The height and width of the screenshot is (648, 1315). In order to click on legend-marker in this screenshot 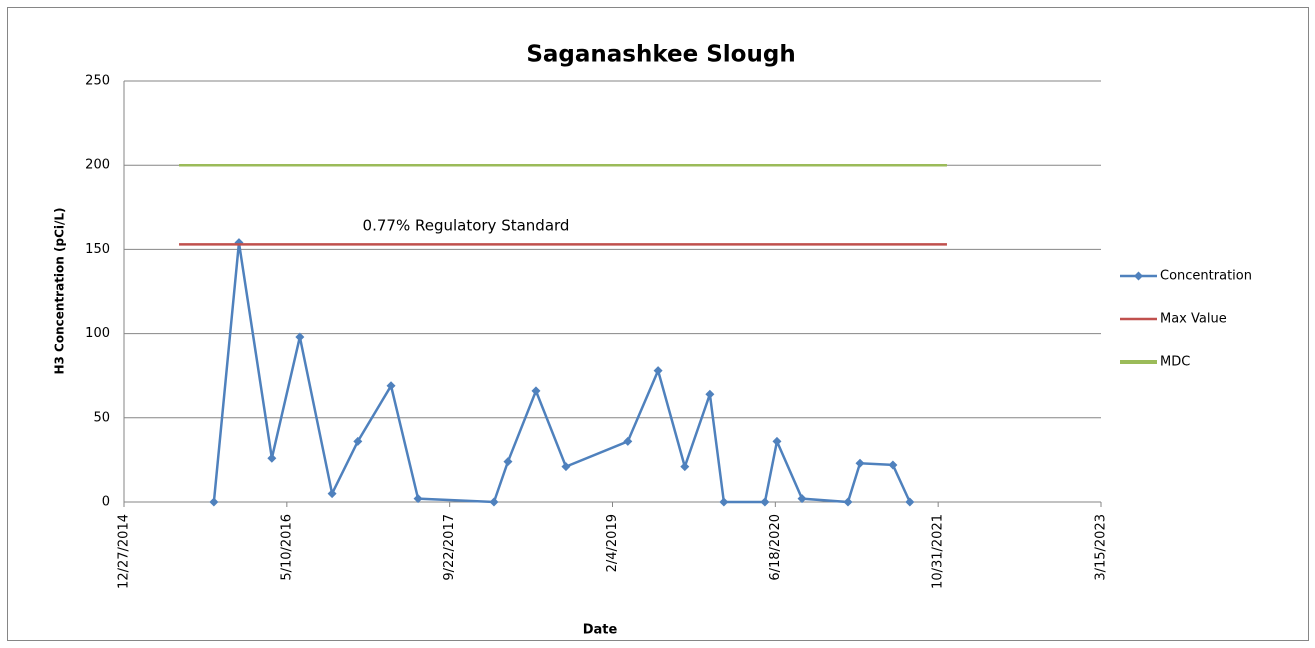, I will do `click(1138, 276)`.